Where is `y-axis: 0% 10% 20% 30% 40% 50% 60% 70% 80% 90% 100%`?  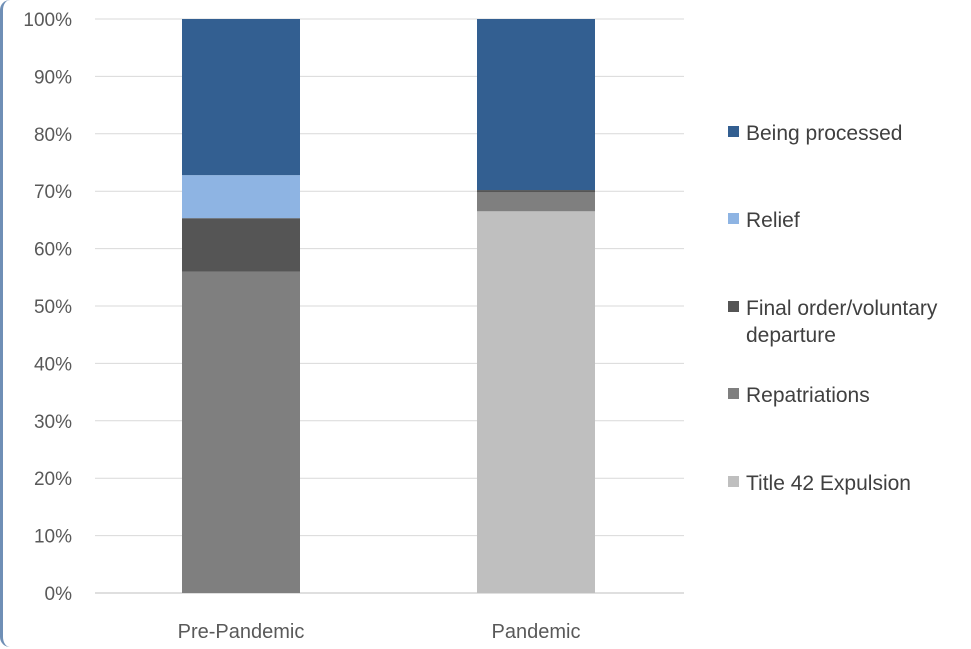 y-axis: 0% 10% 20% 30% 40% 50% 60% 70% 80% 90% 100% is located at coordinates (47, 307).